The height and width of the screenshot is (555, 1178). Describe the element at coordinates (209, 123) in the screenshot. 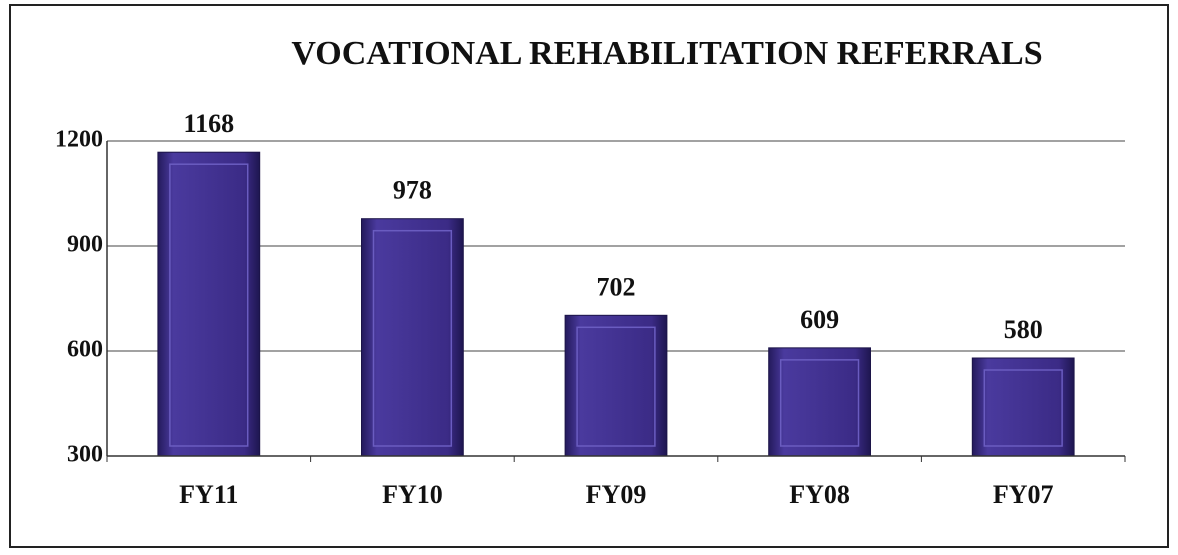

I see `value-label: 1168` at that location.